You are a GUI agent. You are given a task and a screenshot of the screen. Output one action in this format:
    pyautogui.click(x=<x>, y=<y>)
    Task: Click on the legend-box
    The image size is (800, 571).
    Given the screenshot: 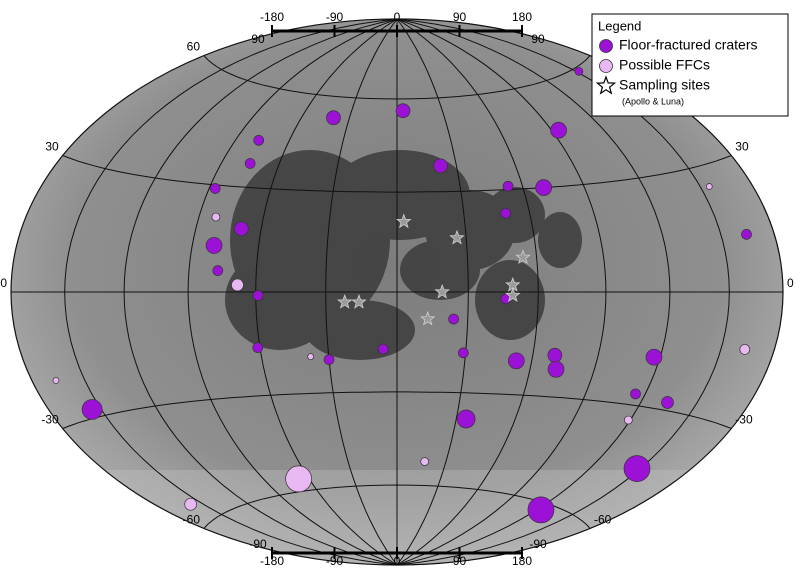 What is the action you would take?
    pyautogui.click(x=690, y=65)
    